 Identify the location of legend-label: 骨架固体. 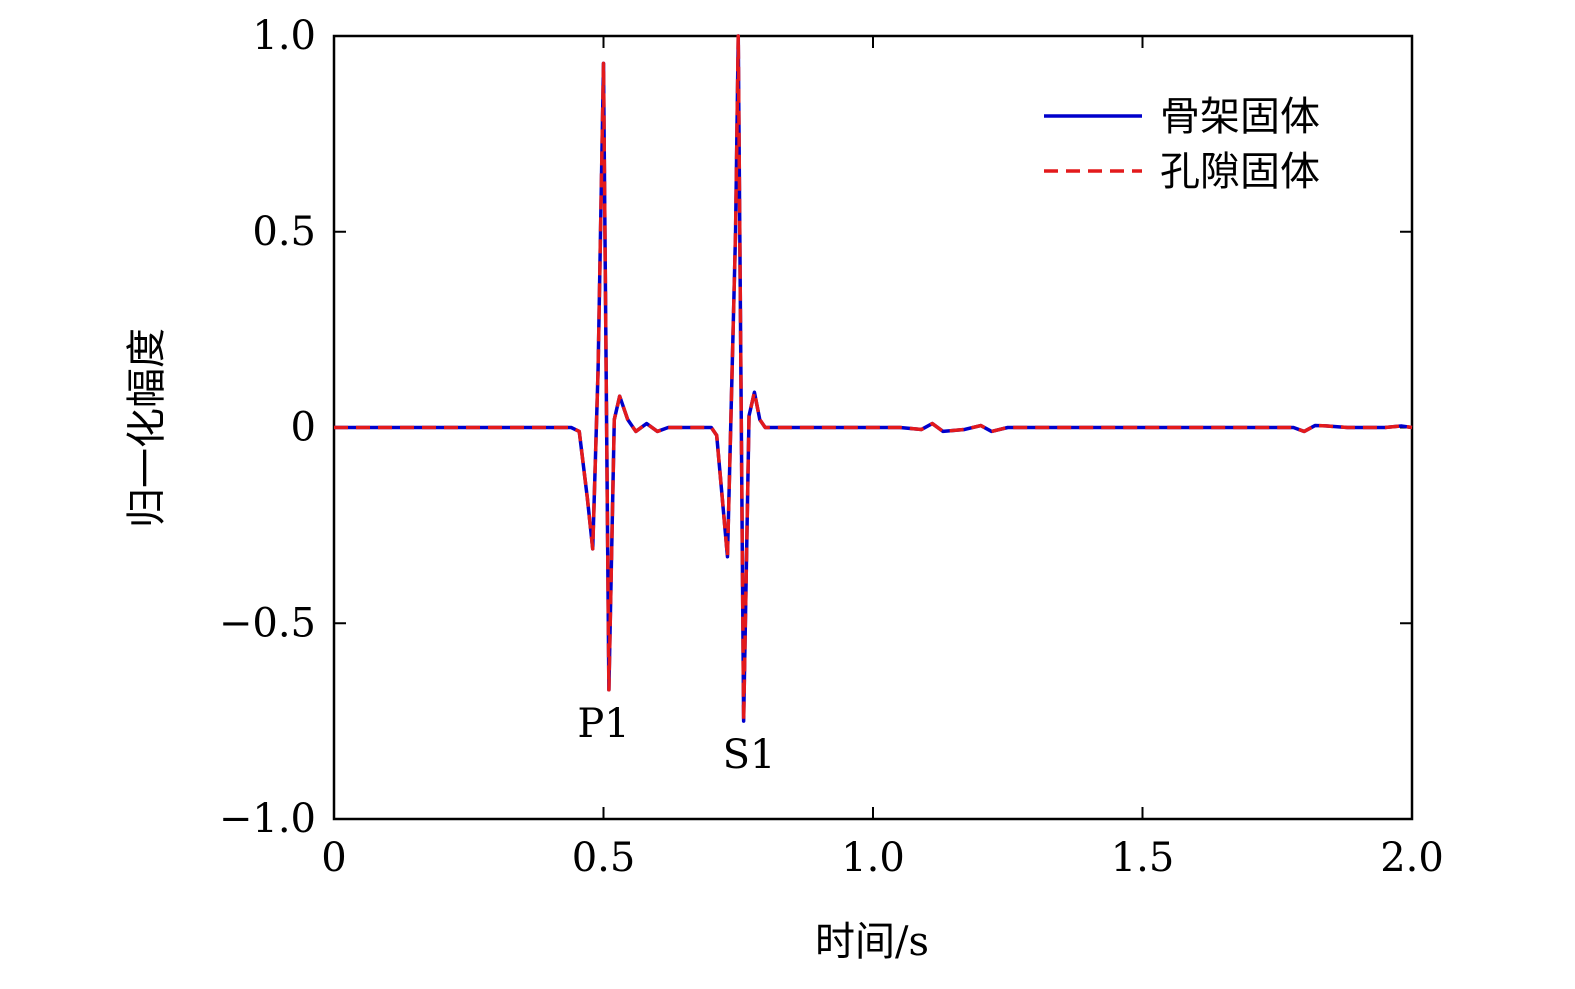
(1240, 117).